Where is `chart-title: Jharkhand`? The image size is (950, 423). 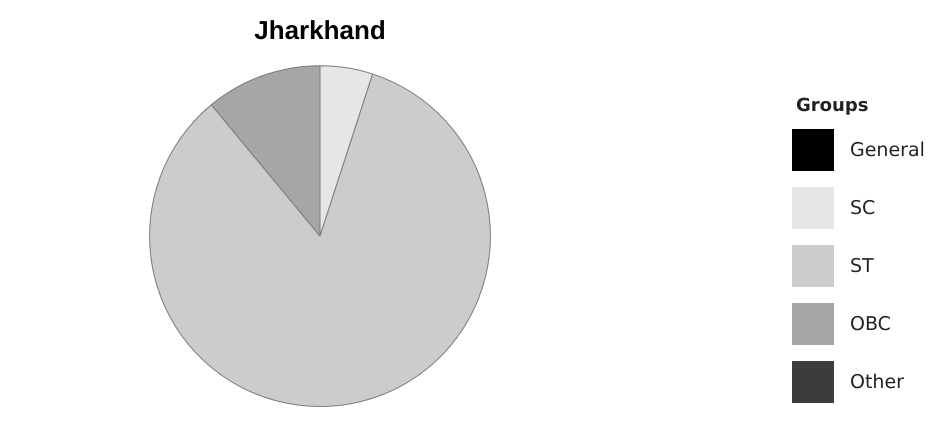 chart-title: Jharkhand is located at coordinates (320, 29).